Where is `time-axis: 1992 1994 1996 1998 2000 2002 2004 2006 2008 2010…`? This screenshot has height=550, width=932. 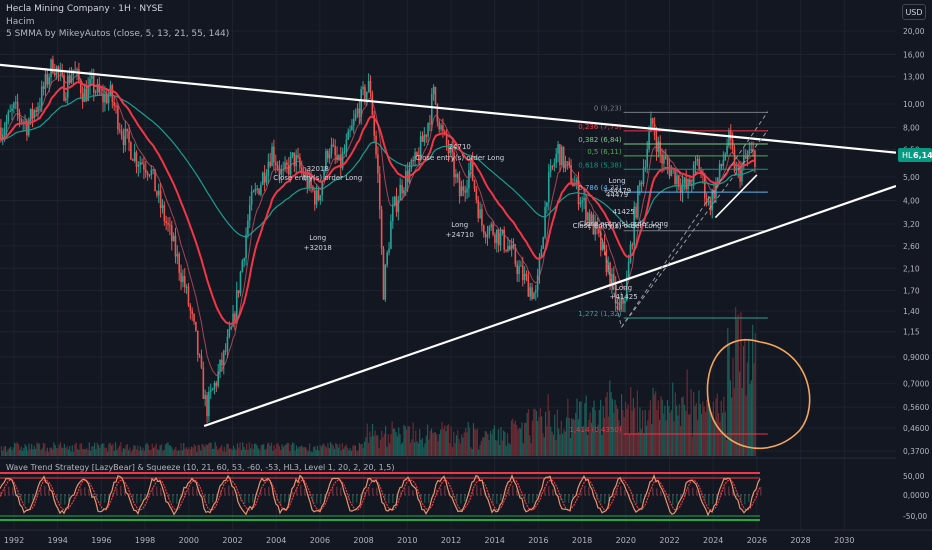
time-axis: 1992 1994 1996 1998 2000 2002 2004 2006 2008 2010… is located at coordinates (466, 537).